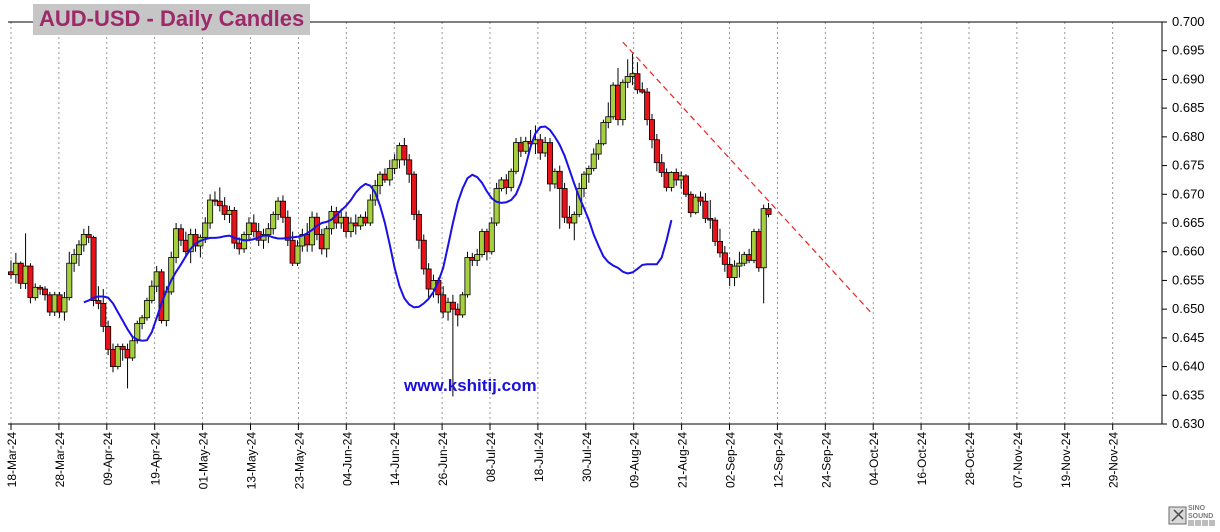  What do you see at coordinates (1188, 107) in the screenshot?
I see `y-tick-label: 0.685` at bounding box center [1188, 107].